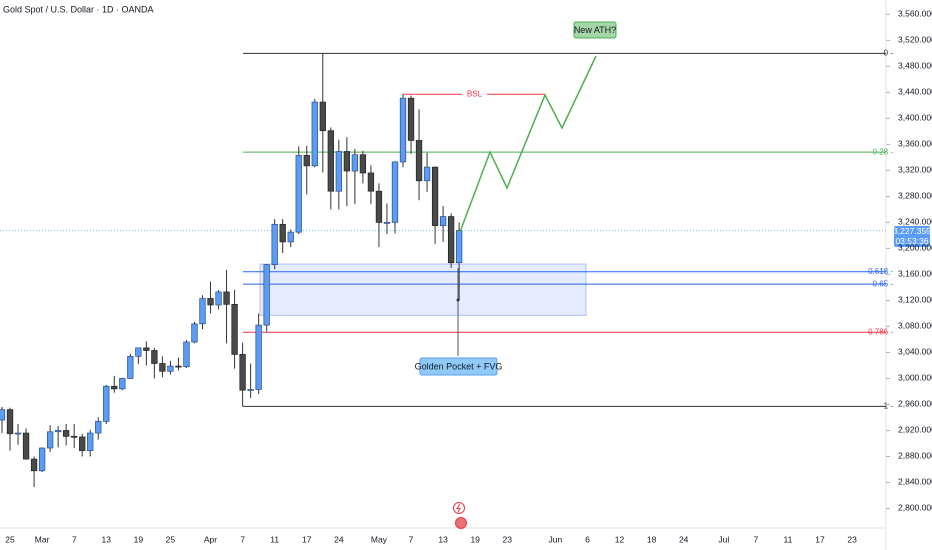 Image resolution: width=932 pixels, height=550 pixels. I want to click on x-tick-label: Mar, so click(42, 539).